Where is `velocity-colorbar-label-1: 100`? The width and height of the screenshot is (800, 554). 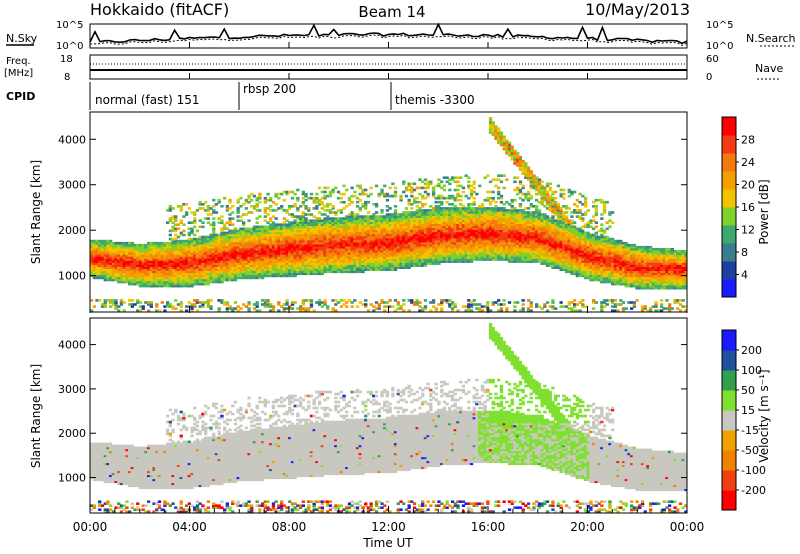 velocity-colorbar-label-1: 100 is located at coordinates (751, 370).